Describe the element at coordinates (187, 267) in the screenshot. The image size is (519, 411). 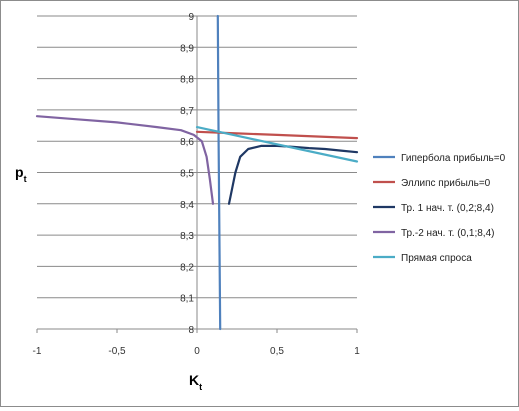
I see `y-tick-label-2: 8,2` at that location.